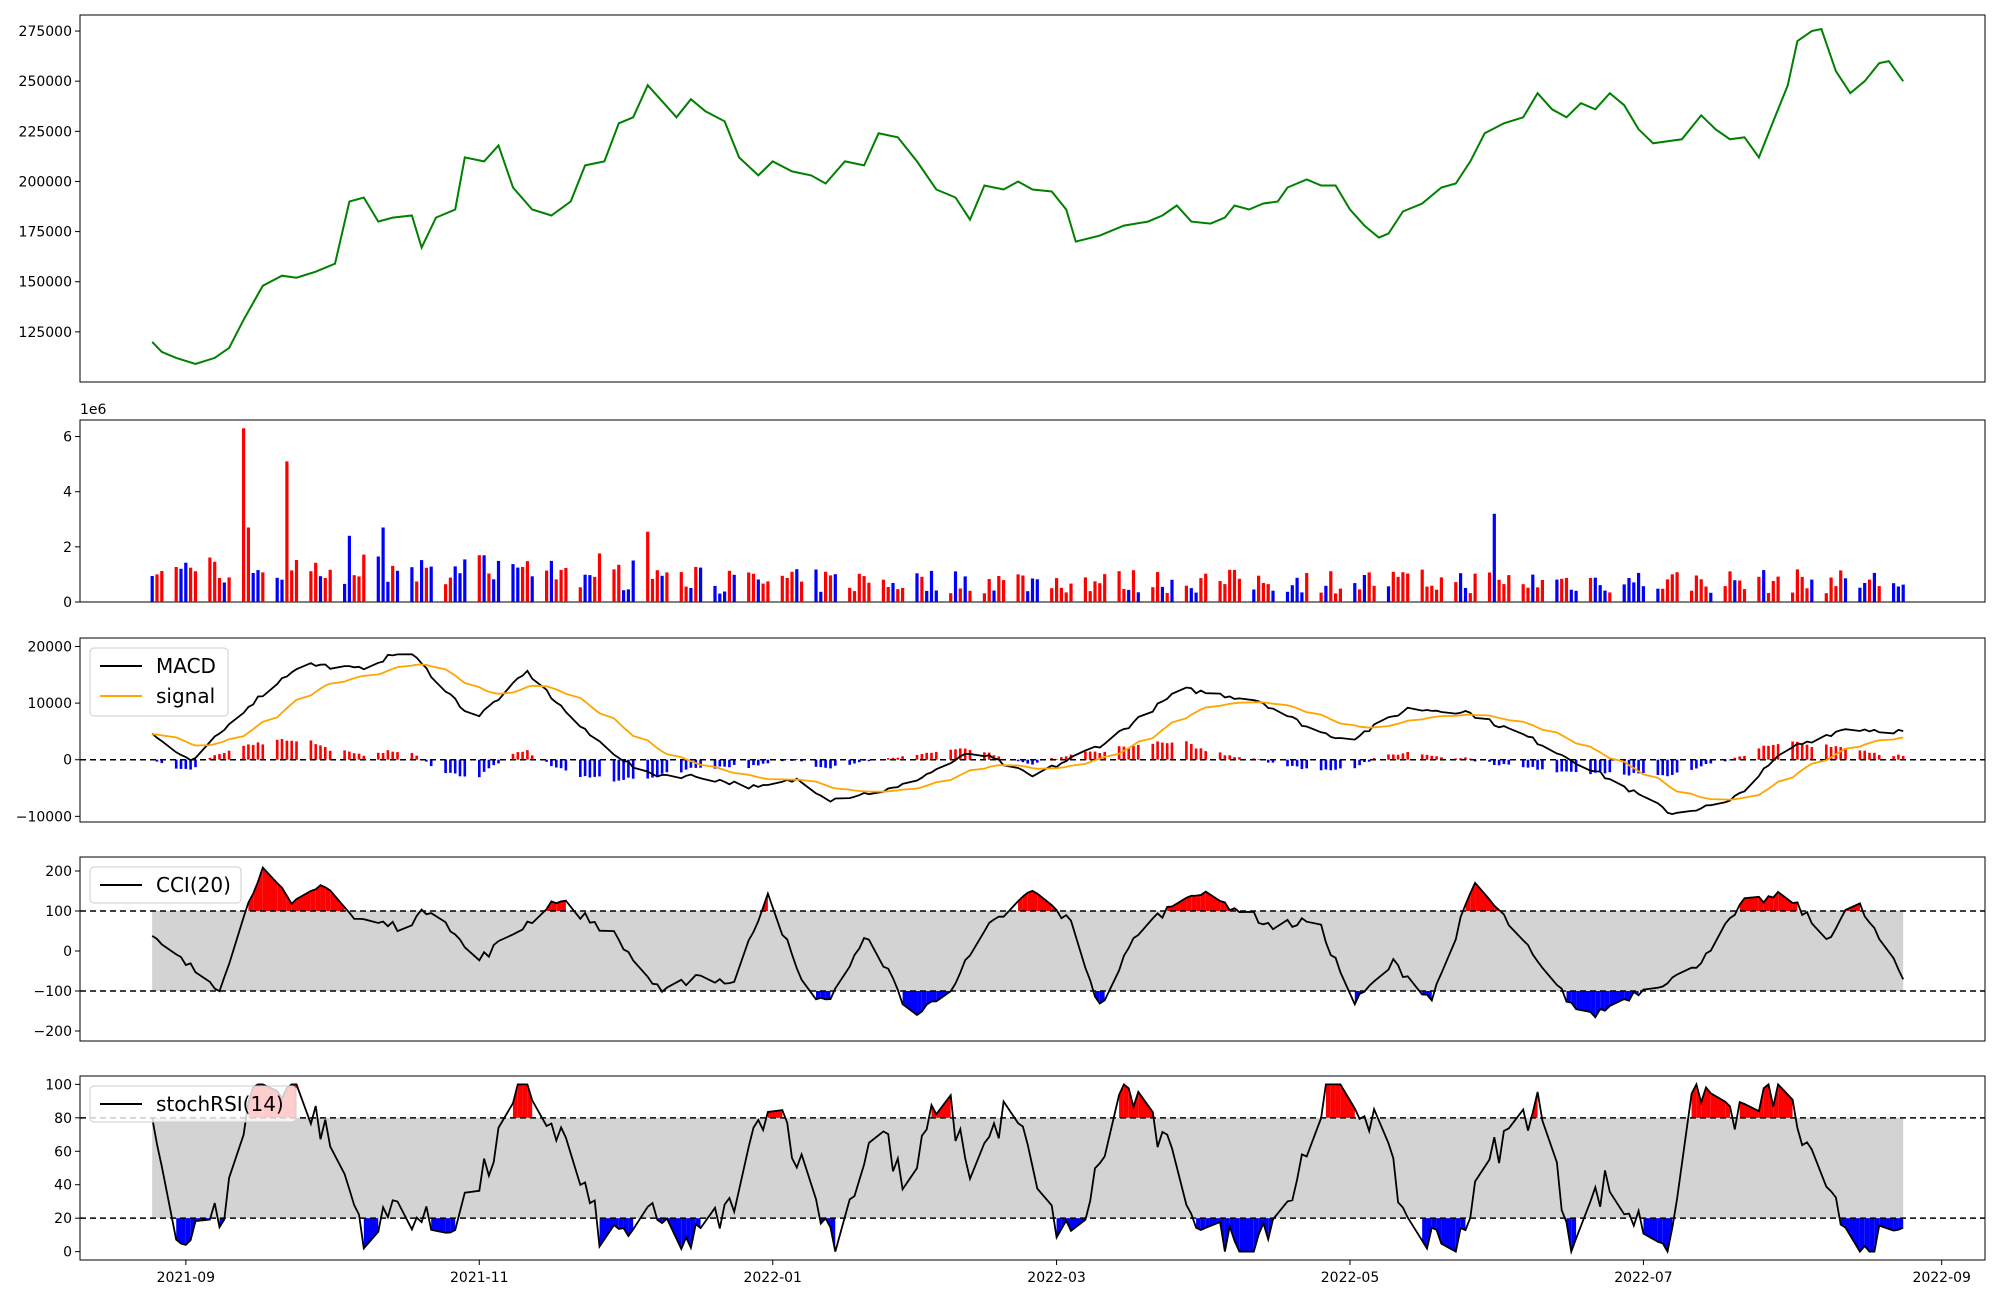 Image resolution: width=2000 pixels, height=1300 pixels. I want to click on stochrsi-ytick-label: 100, so click(58, 1085).